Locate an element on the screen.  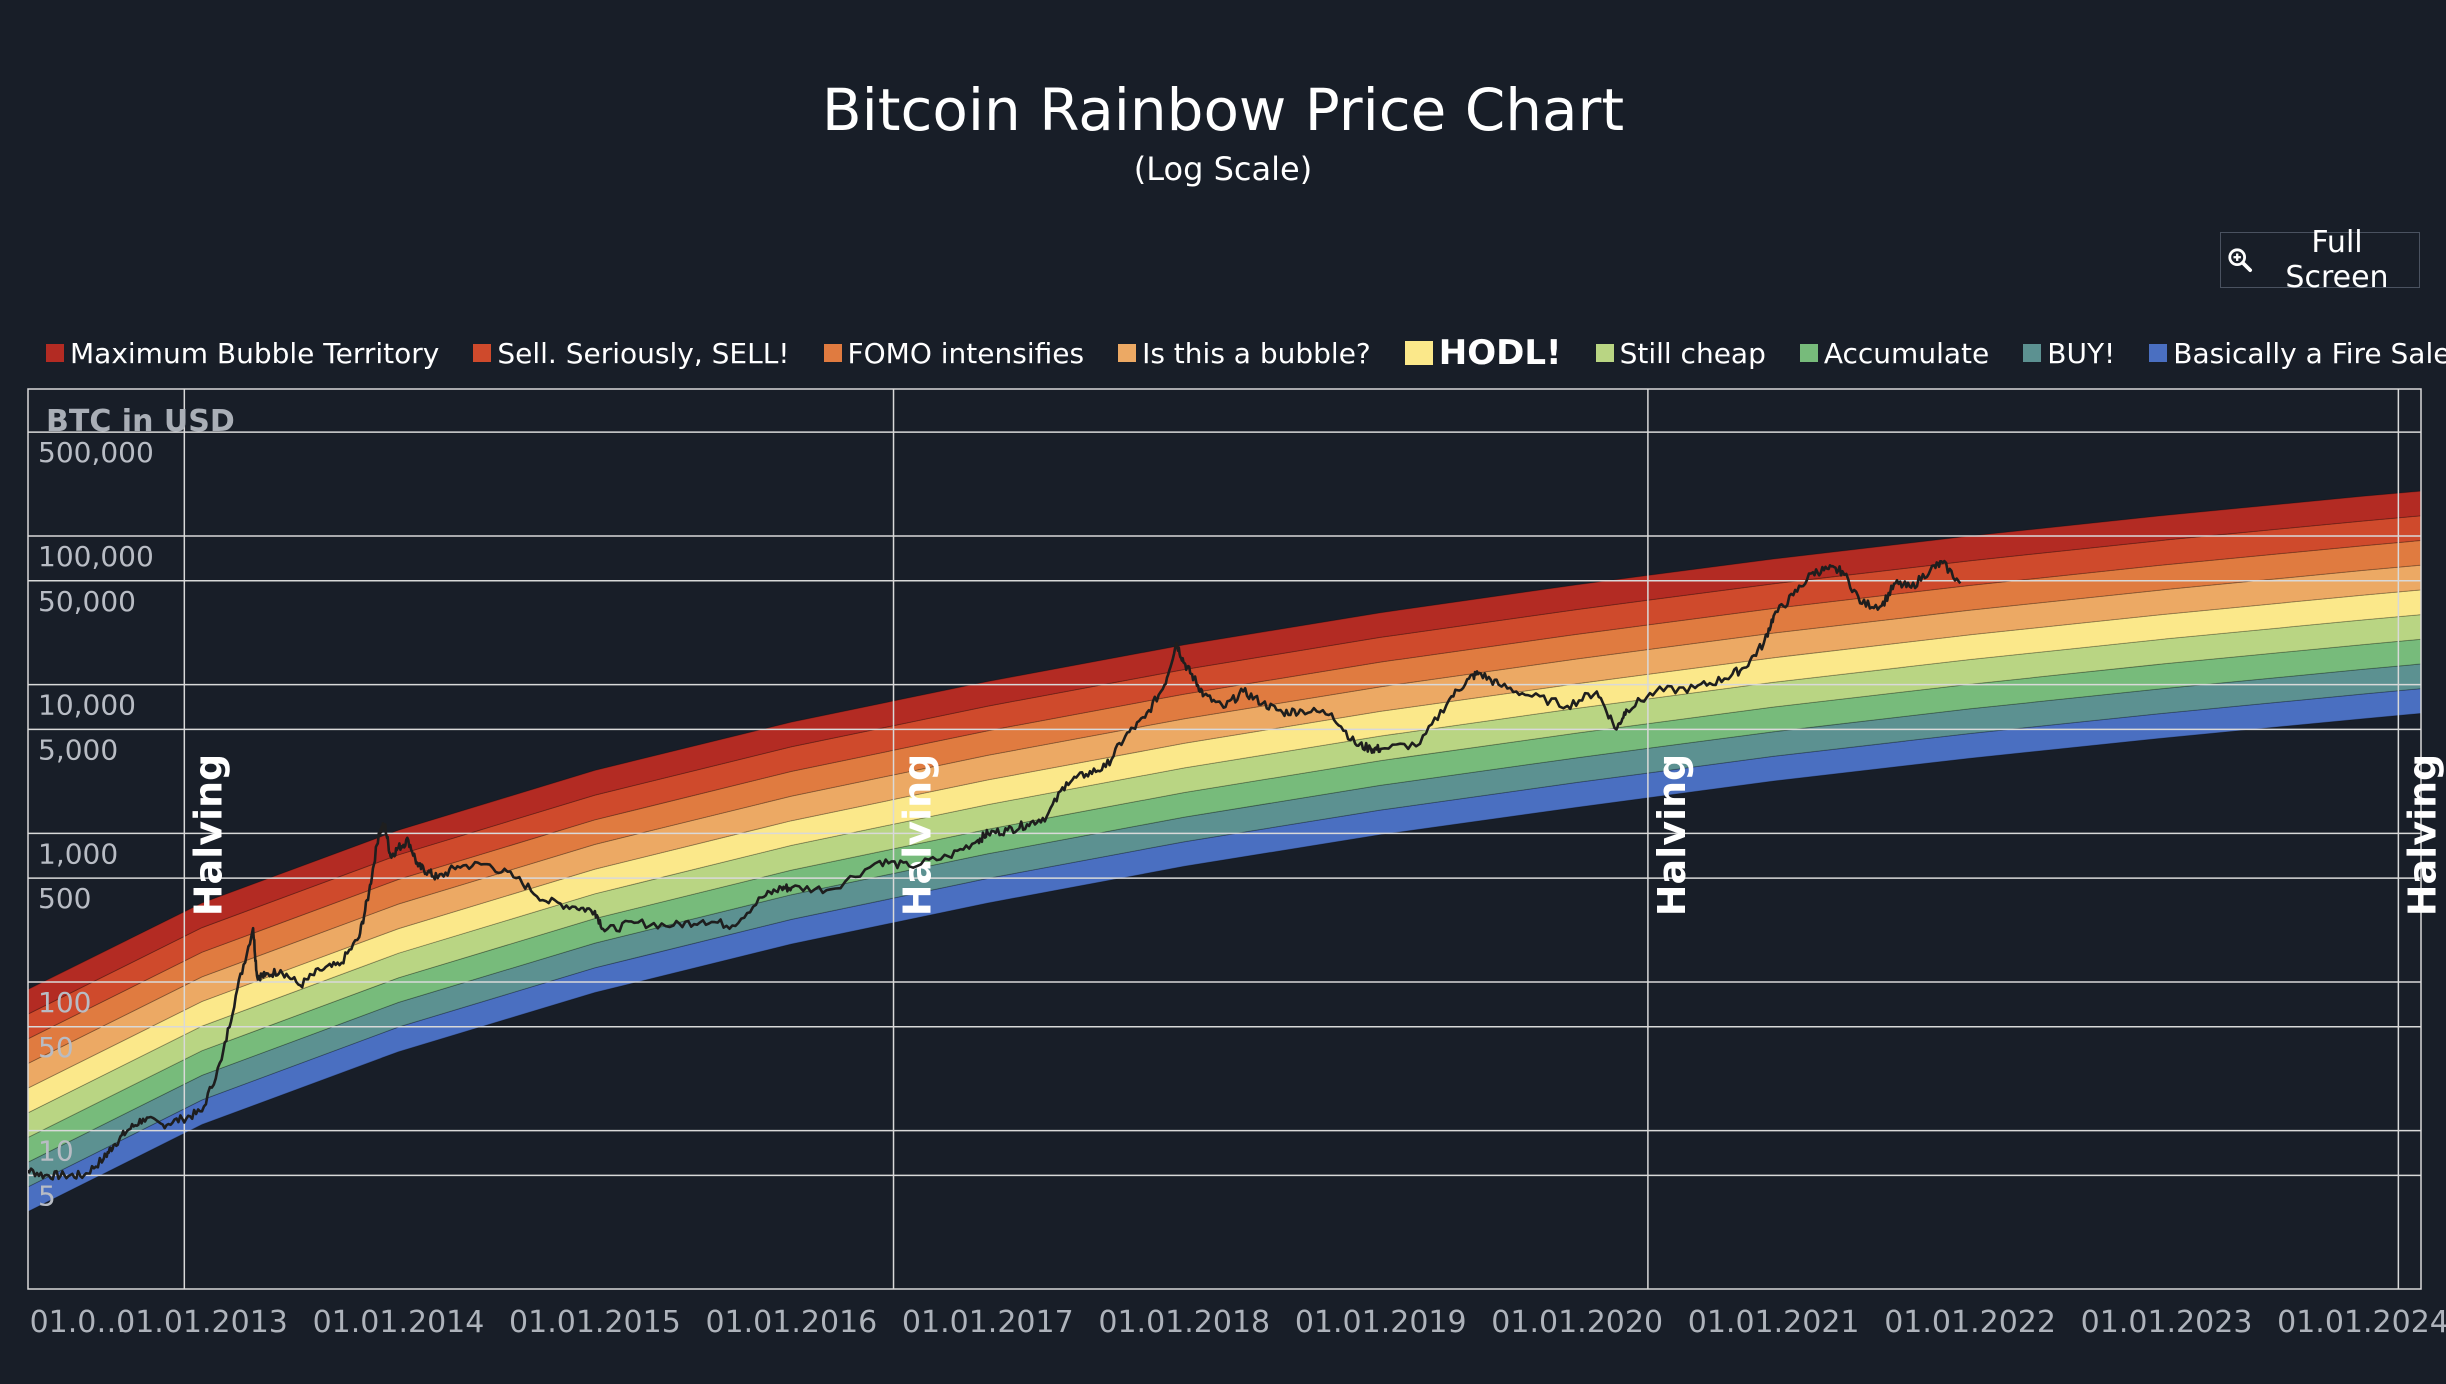
legend-item: BUY! is located at coordinates (2069, 353).